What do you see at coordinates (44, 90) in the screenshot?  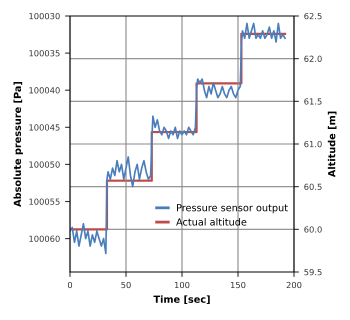 I see `y-tick-label: 100040` at bounding box center [44, 90].